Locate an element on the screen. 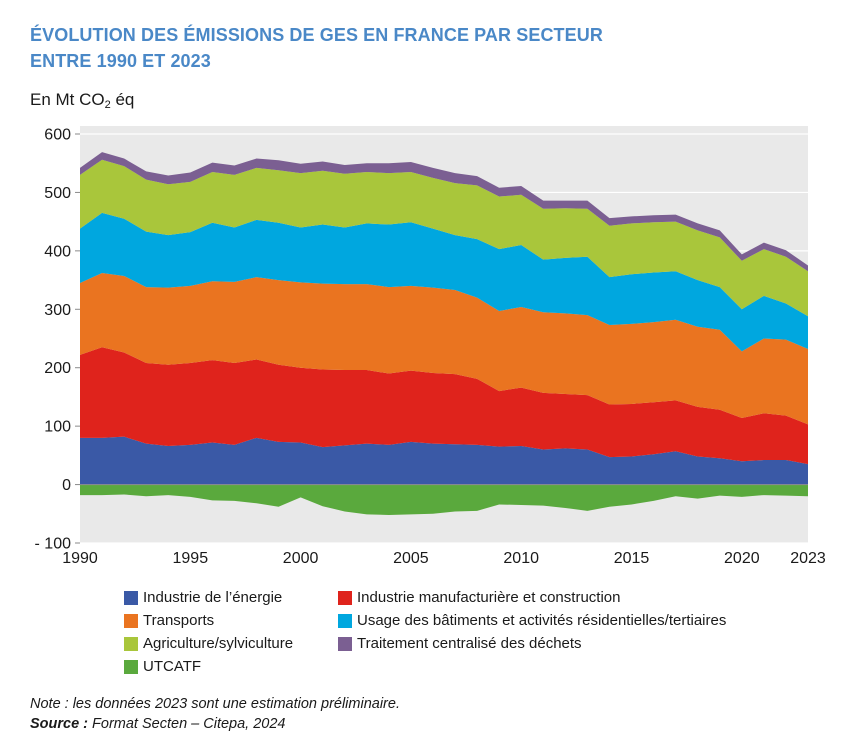 This screenshot has width=858, height=743. legend-label: Agriculture/sylviculture is located at coordinates (218, 643).